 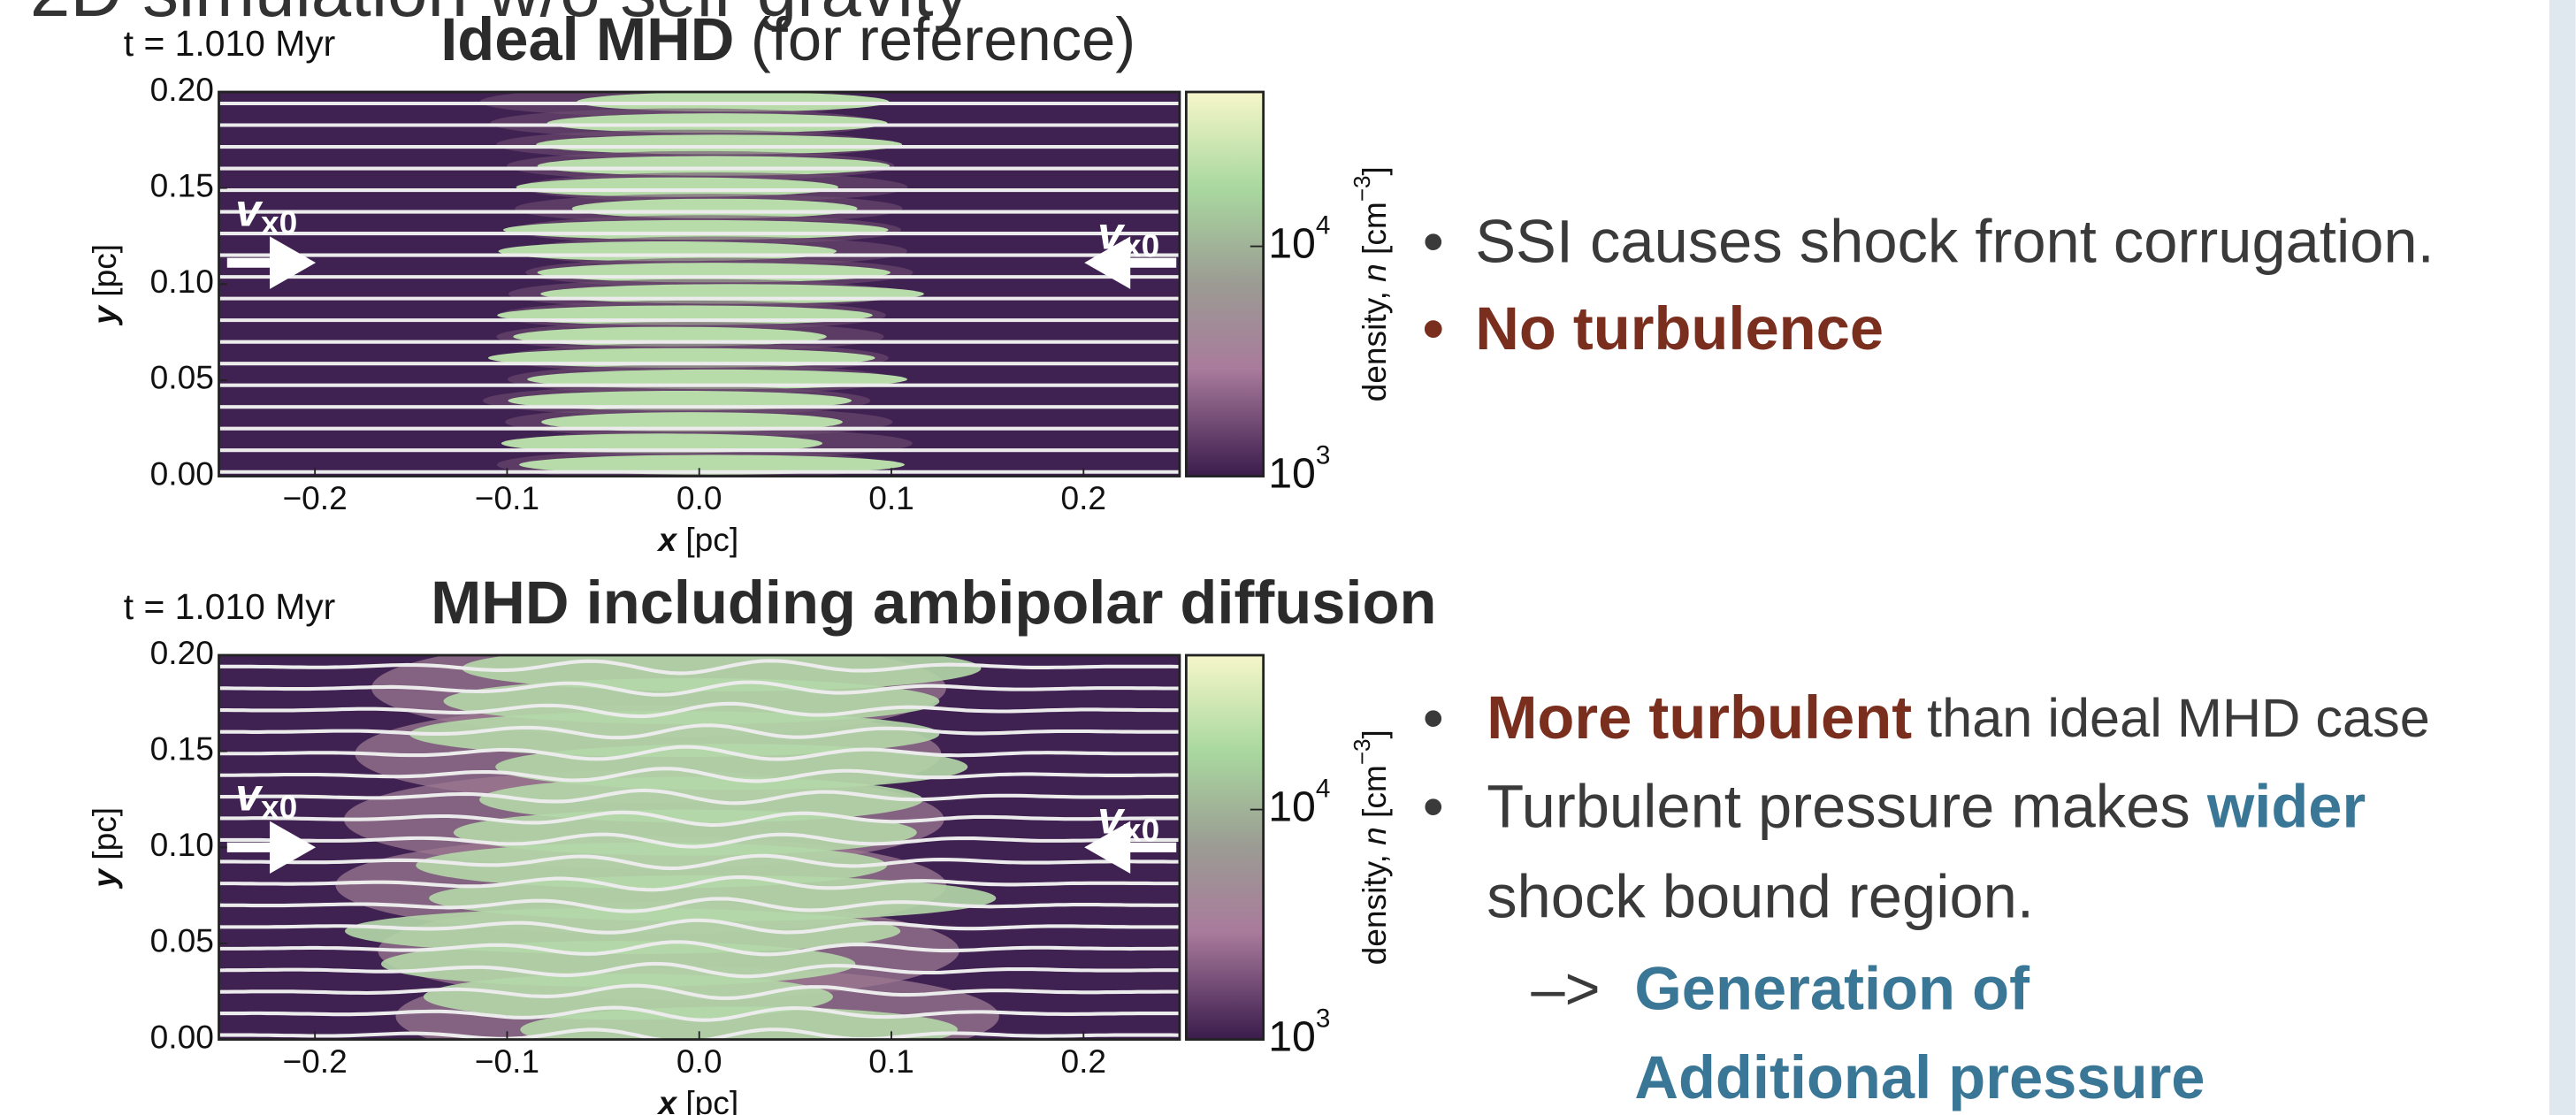 I want to click on conclusion: Generation of, so click(x=1832, y=989).